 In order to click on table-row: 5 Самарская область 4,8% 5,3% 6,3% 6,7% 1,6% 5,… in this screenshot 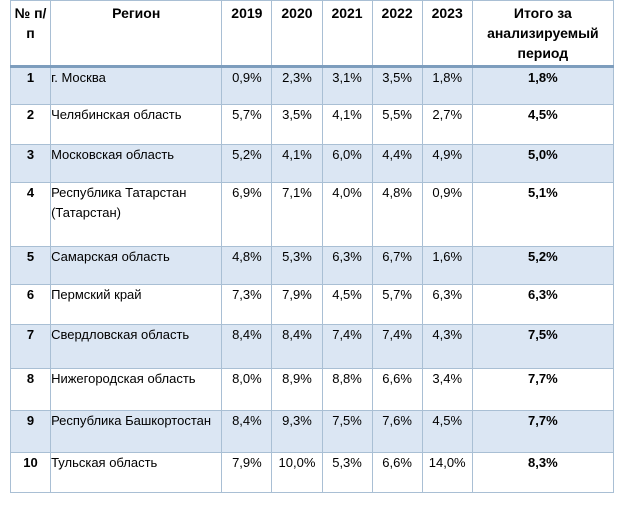, I will do `click(312, 265)`.